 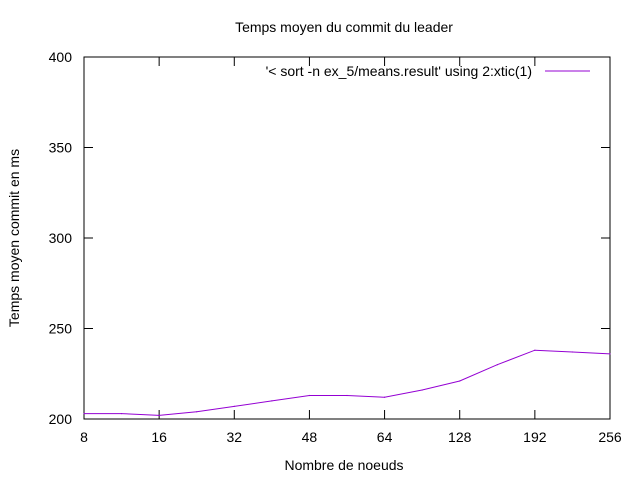 What do you see at coordinates (84, 437) in the screenshot?
I see `x-tick-label: 8` at bounding box center [84, 437].